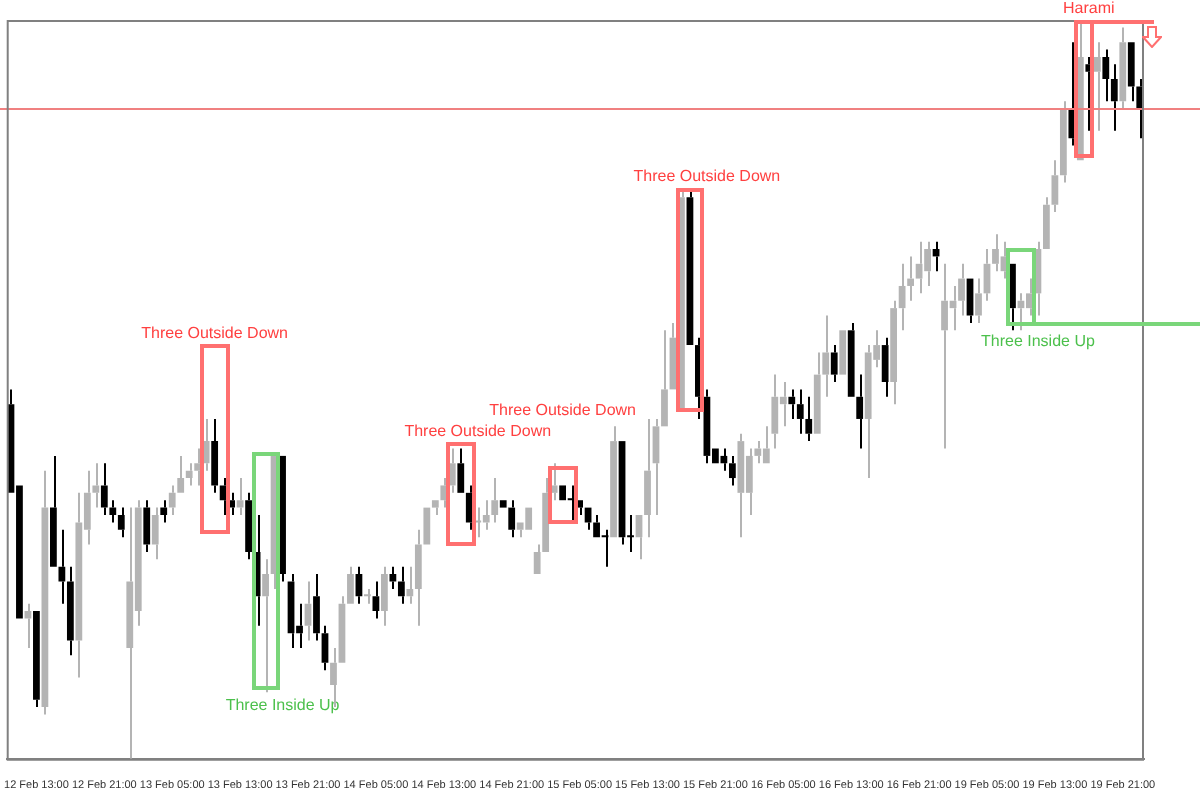 The width and height of the screenshot is (1200, 800). What do you see at coordinates (1089, 9) in the screenshot?
I see `text: Harami` at bounding box center [1089, 9].